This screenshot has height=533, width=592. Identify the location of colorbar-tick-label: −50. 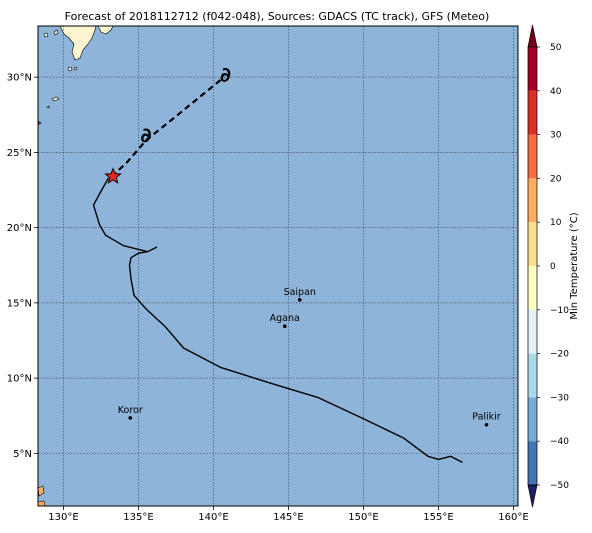
(559, 486).